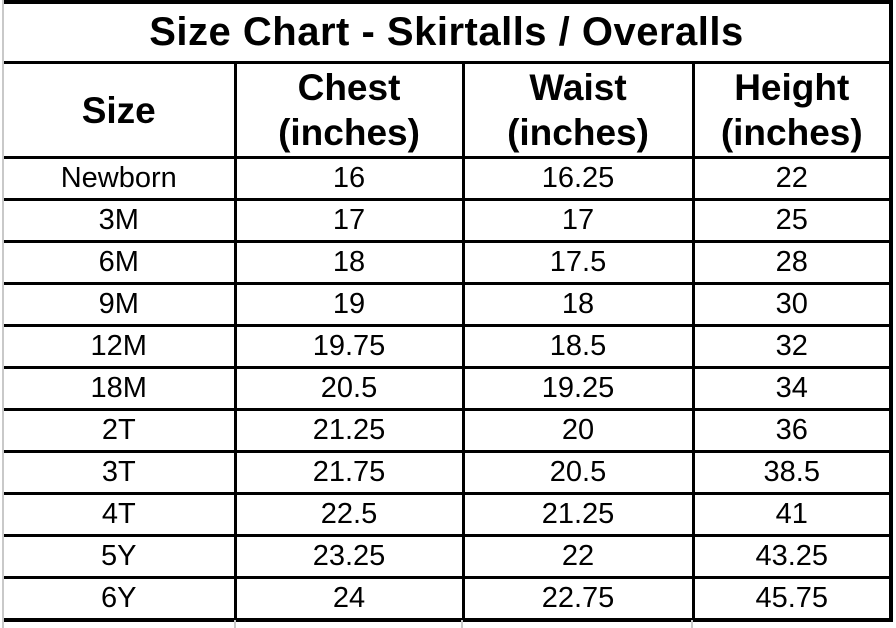 Image resolution: width=896 pixels, height=628 pixels. I want to click on table-row: Newborn 16 16.25 22, so click(449, 178).